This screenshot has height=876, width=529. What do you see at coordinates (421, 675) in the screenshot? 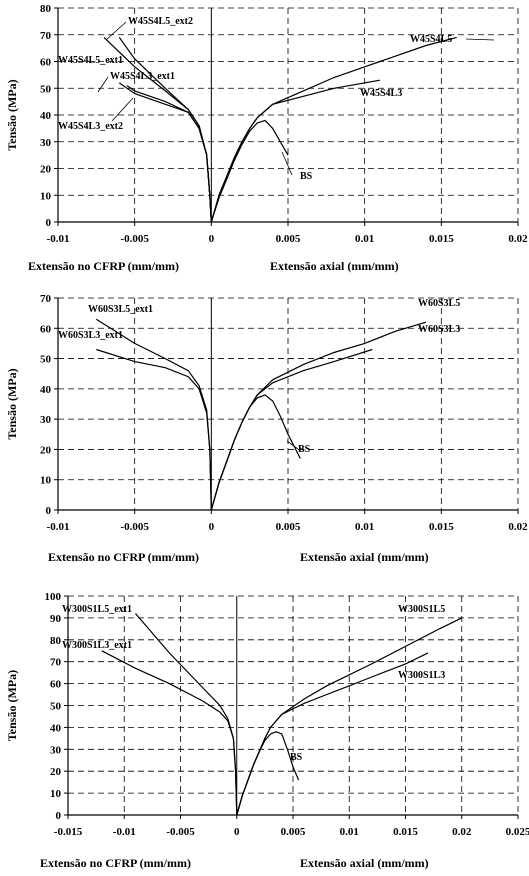
I see `series-label-w300s1l3: W300S1L3` at bounding box center [421, 675].